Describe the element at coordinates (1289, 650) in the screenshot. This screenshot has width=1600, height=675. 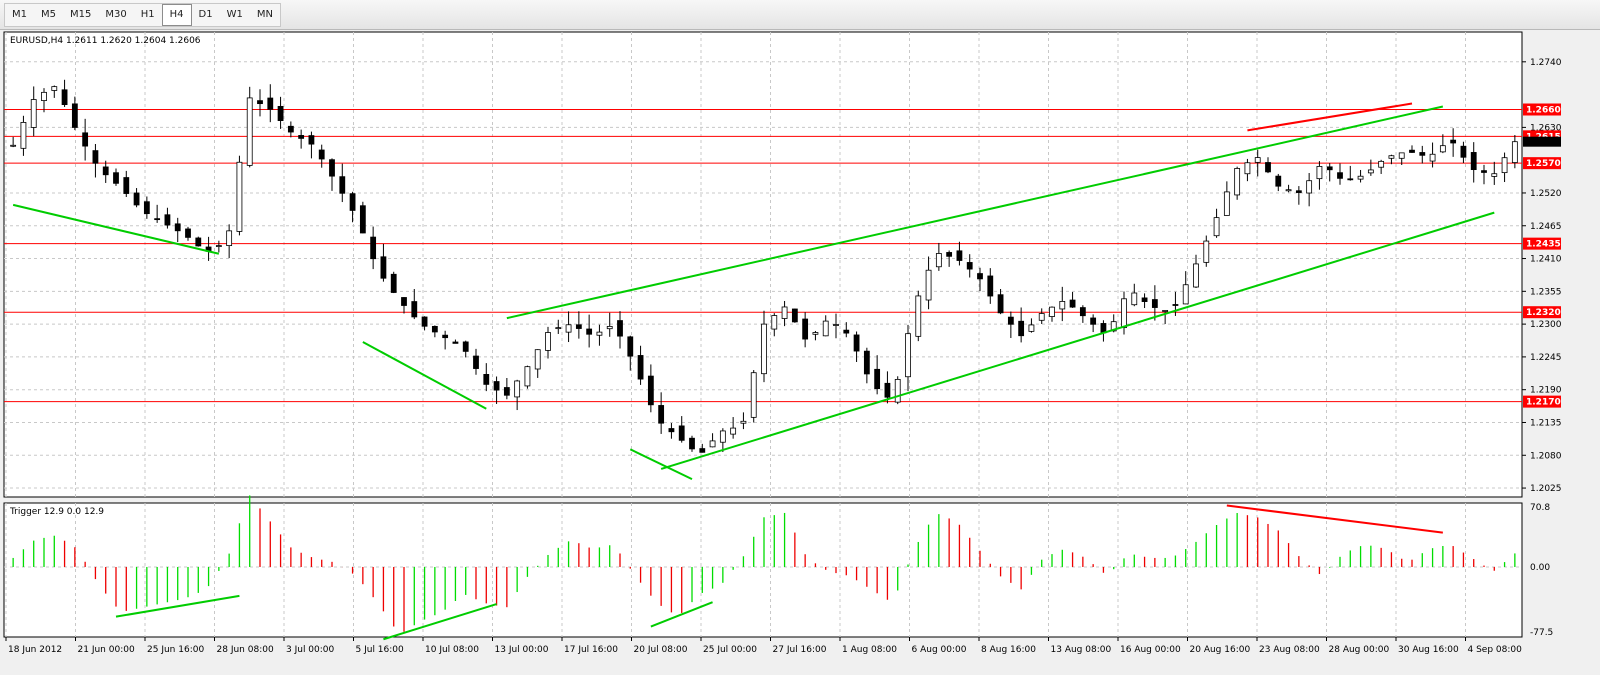
I see `x-axis-label: 23 Aug 08:00` at that location.